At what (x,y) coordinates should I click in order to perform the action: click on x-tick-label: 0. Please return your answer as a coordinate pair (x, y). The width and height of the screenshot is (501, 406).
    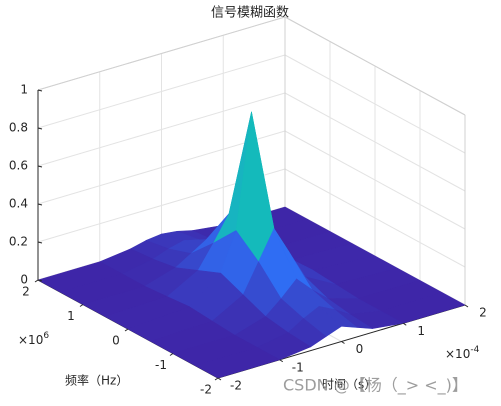
    Looking at the image, I should click on (360, 349).